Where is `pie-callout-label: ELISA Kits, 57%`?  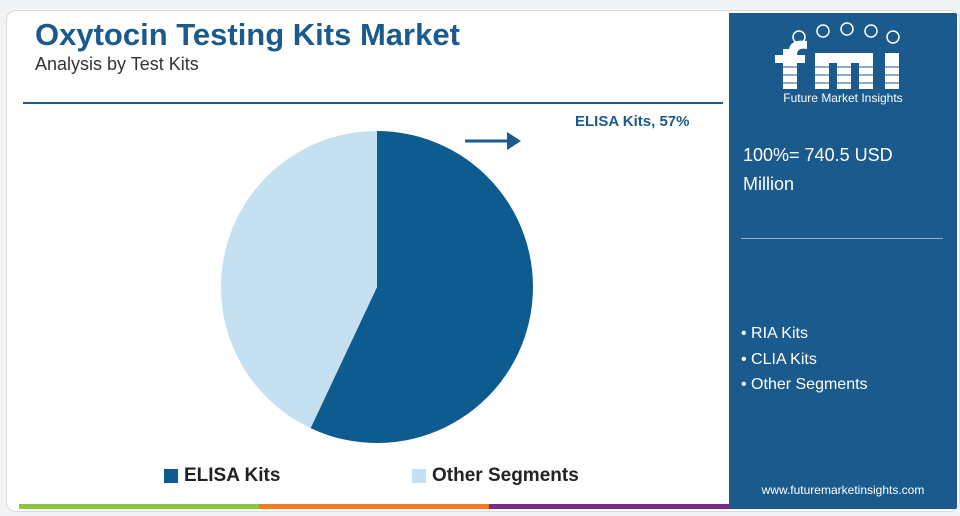 pie-callout-label: ELISA Kits, 57% is located at coordinates (632, 121).